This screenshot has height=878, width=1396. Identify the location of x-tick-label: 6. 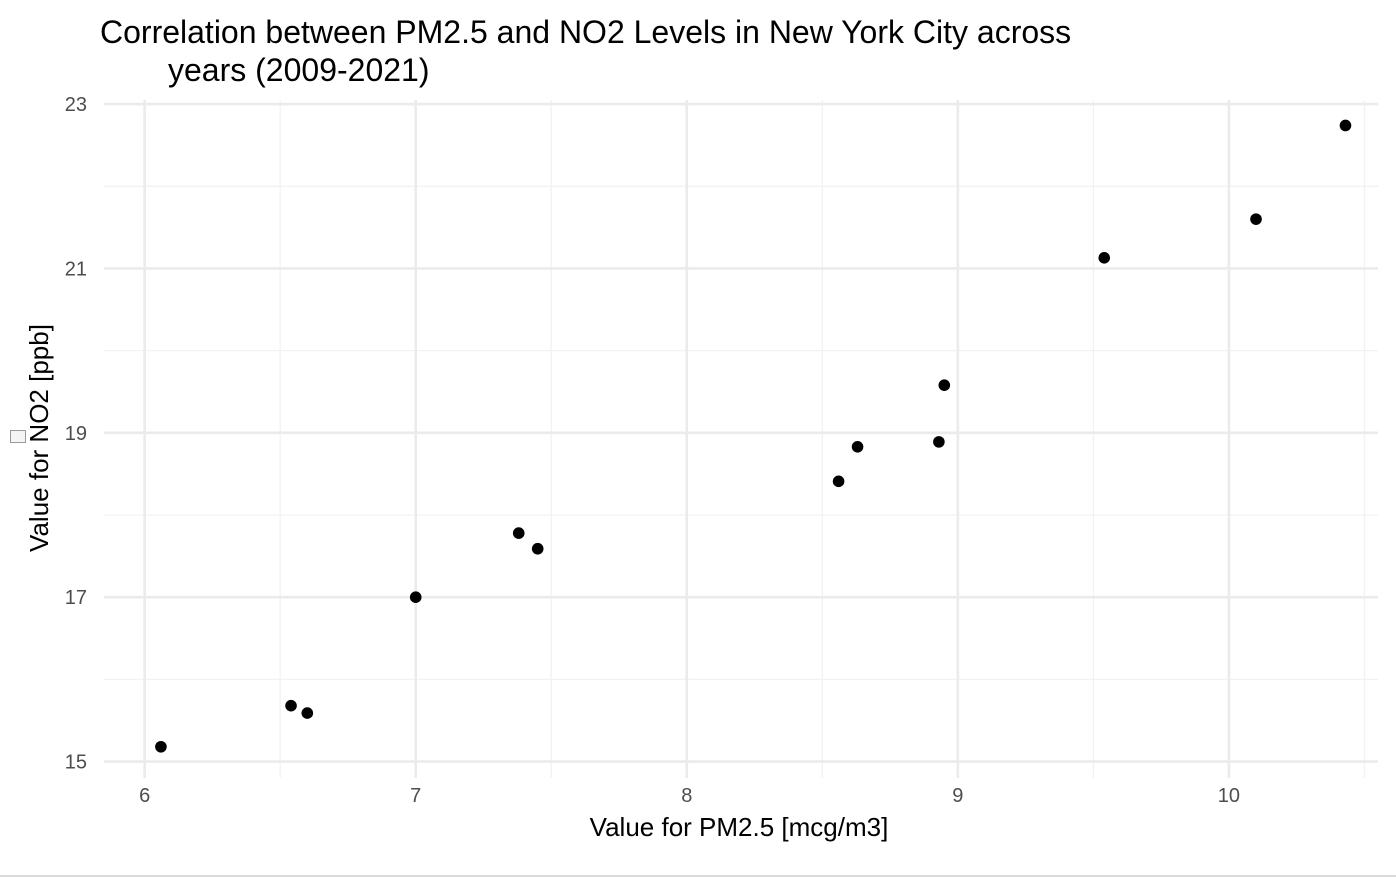
(144, 796).